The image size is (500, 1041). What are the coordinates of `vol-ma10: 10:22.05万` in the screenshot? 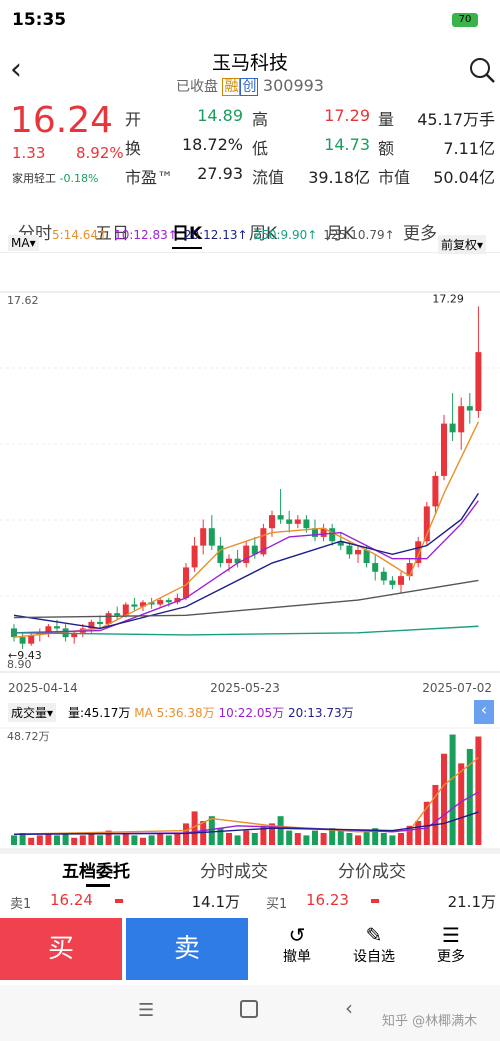 It's located at (251, 713).